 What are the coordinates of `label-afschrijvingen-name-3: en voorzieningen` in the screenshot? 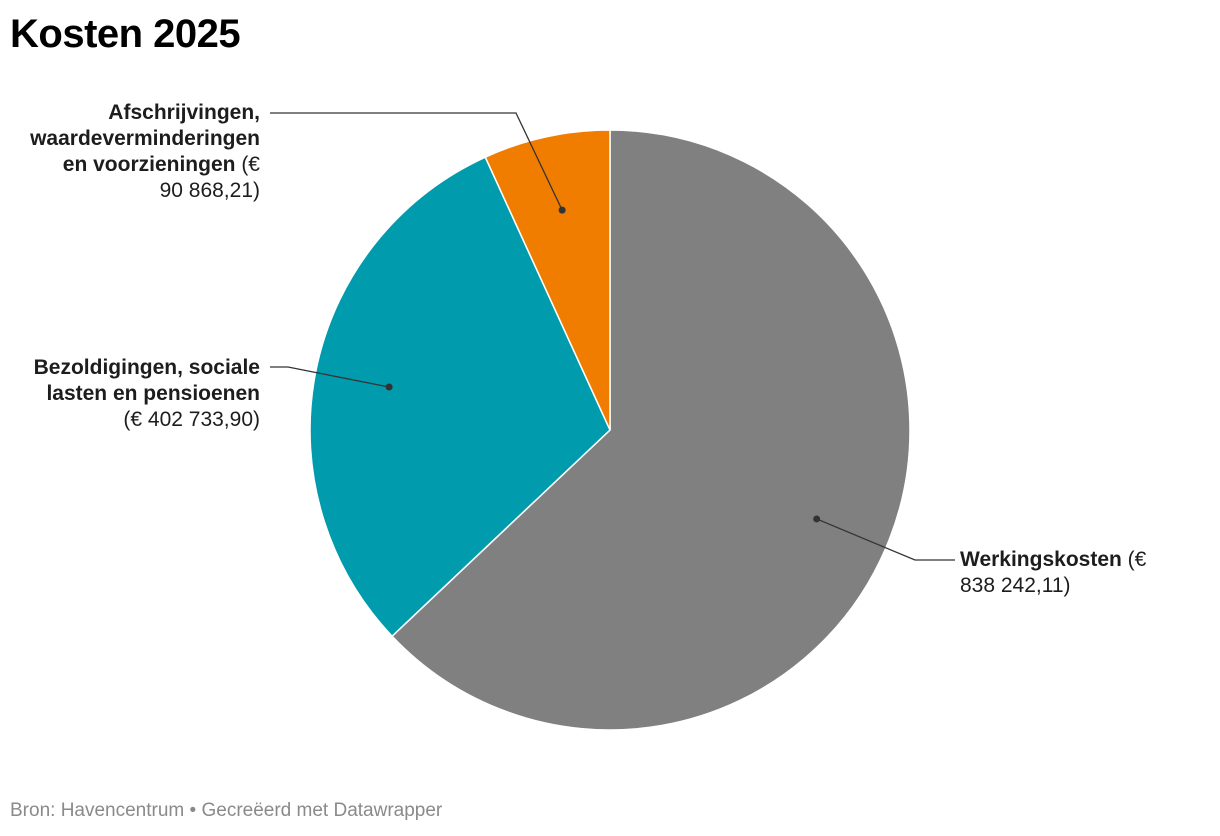 It's located at (149, 164).